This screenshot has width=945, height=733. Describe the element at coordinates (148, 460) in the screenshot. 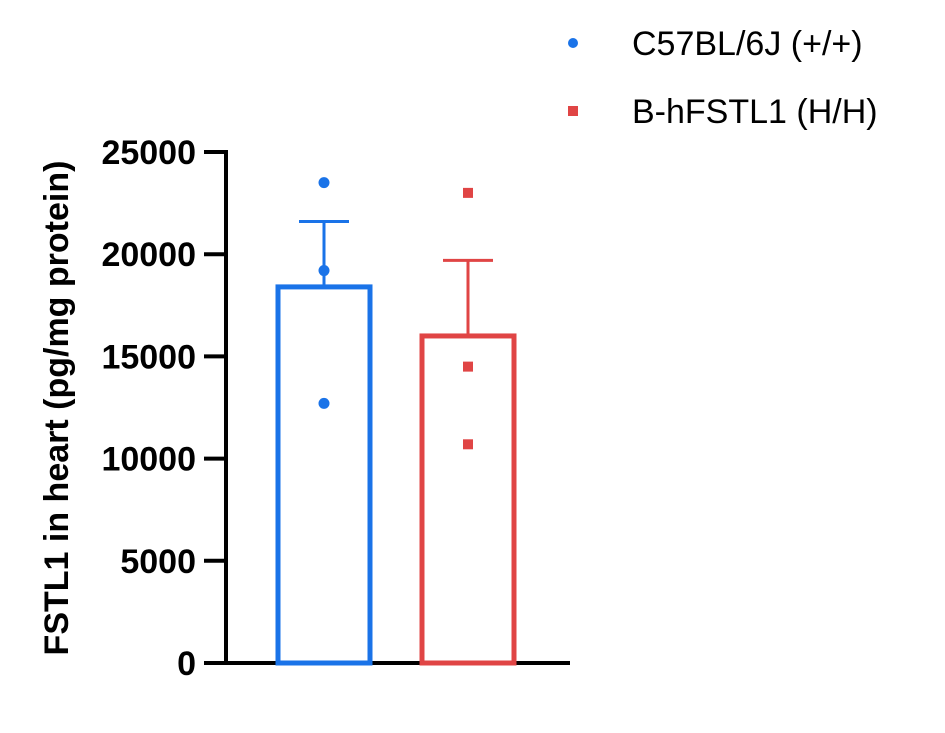

I see `y-tick-label: 10000` at that location.